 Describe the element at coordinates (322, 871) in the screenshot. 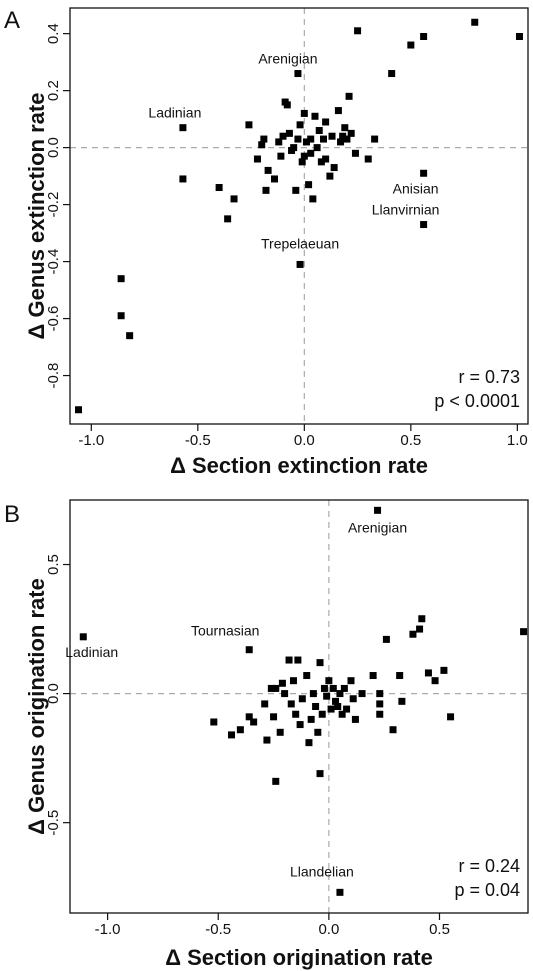

I see `point-annotation: Llandelian` at that location.